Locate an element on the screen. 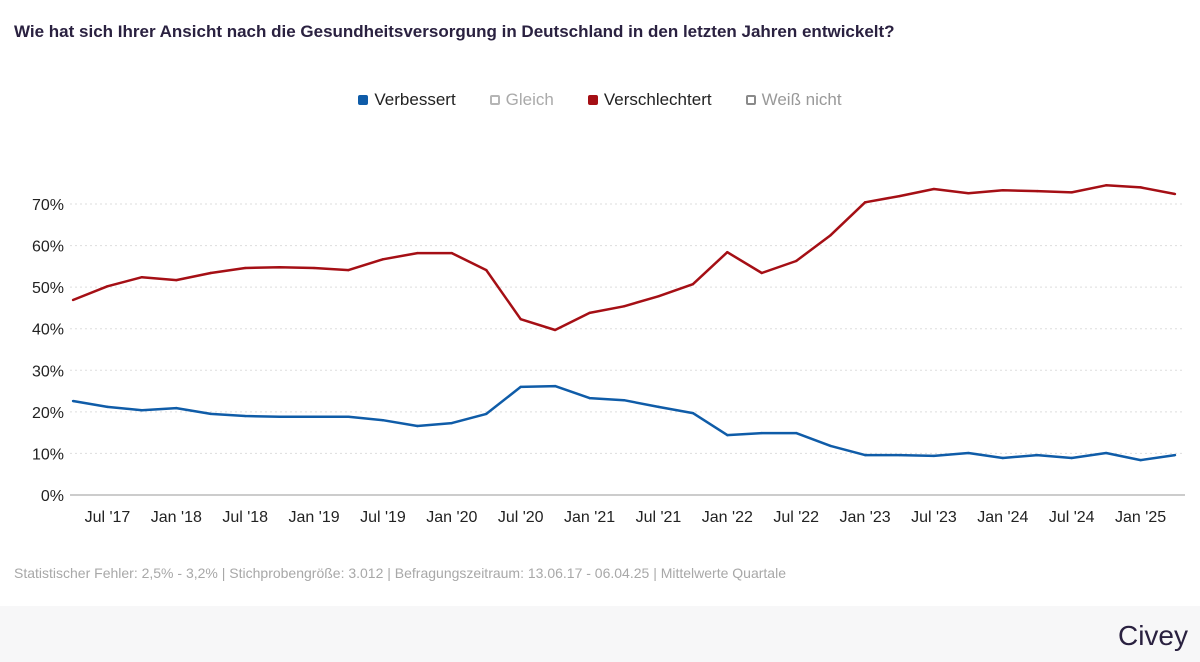  y-tick-label: 0% is located at coordinates (52, 496).